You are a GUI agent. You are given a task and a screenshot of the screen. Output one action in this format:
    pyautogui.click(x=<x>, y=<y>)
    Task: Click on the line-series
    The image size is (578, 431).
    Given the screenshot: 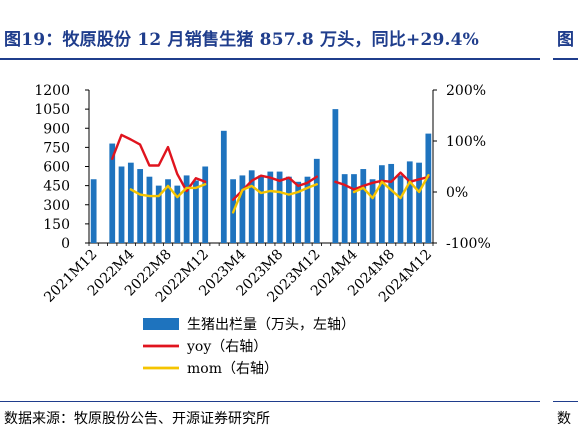 What is the action you would take?
    pyautogui.click(x=270, y=173)
    